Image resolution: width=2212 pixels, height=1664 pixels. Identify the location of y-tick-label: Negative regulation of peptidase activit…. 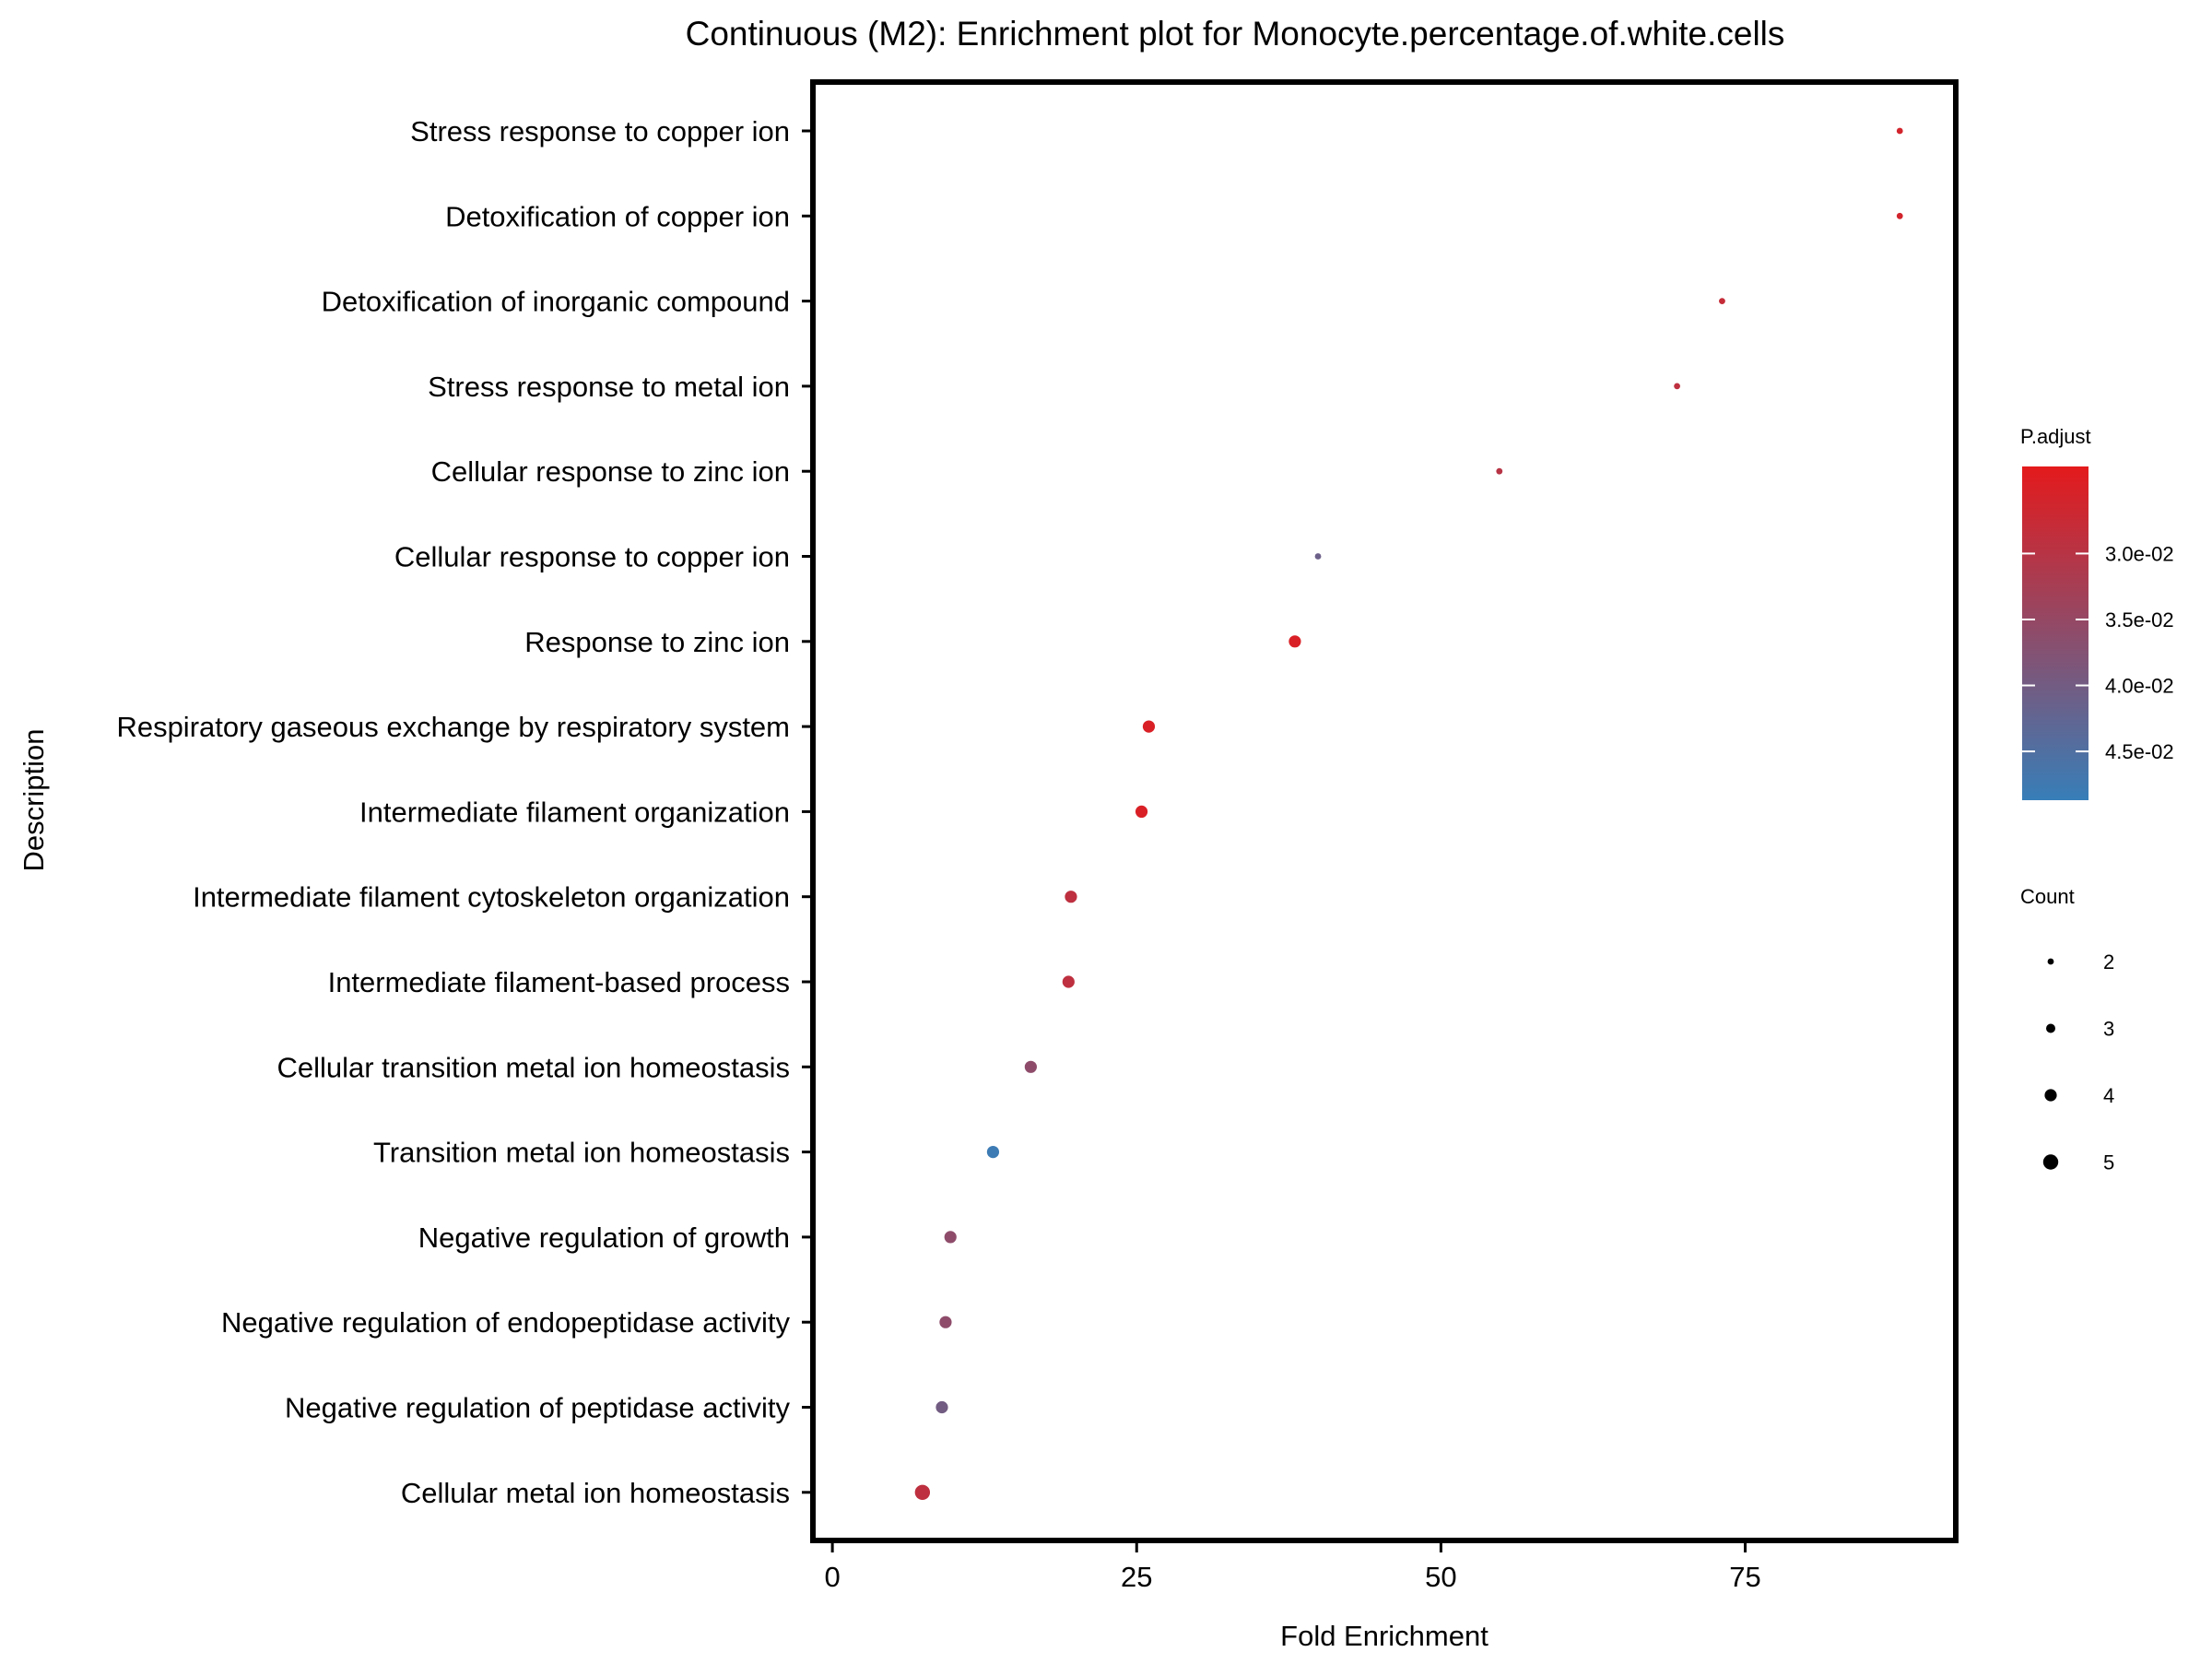
(537, 1408).